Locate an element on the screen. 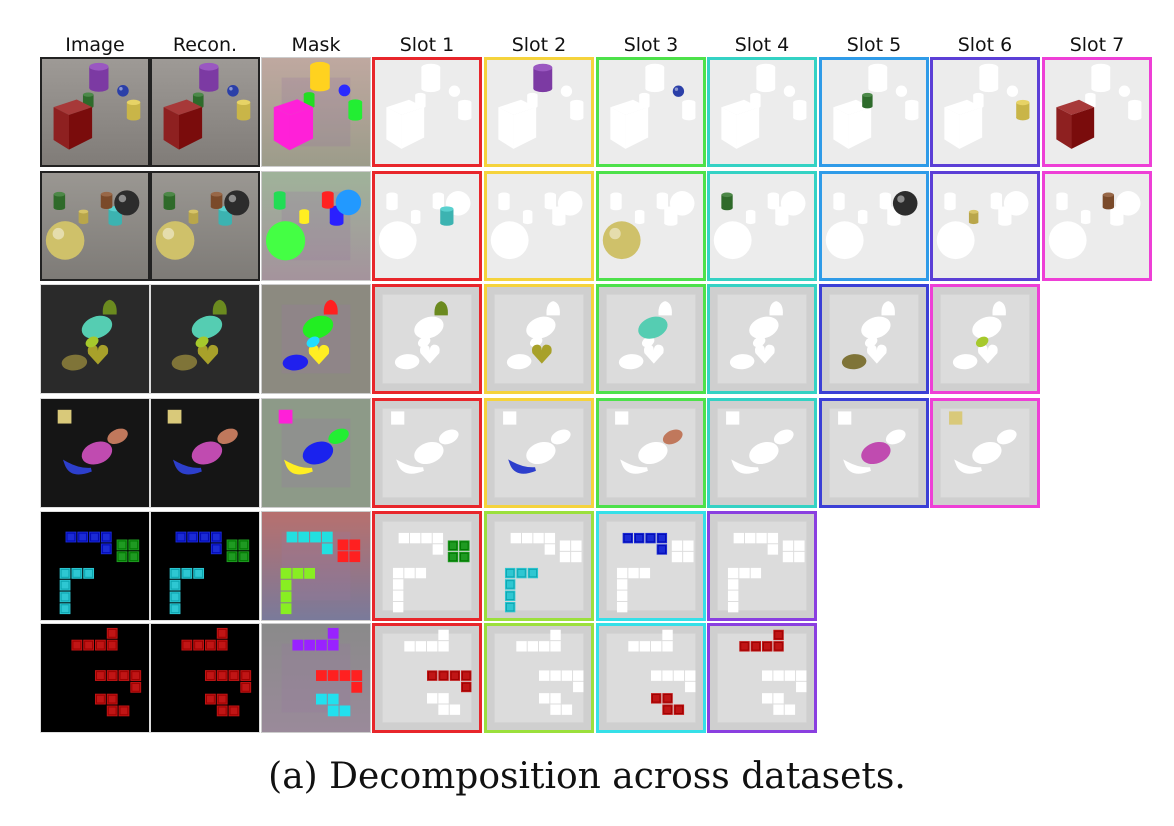 The image size is (1174, 826). column-header: Slot 7 is located at coordinates (1097, 45).